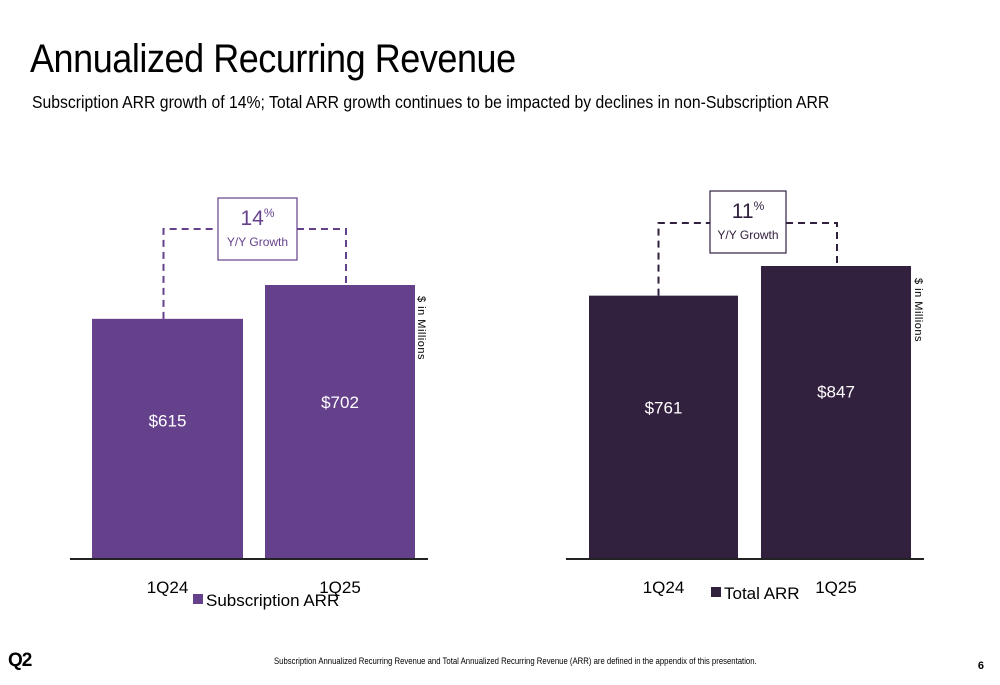 This screenshot has width=1000, height=685. I want to click on growth-value: 11%, so click(748, 211).